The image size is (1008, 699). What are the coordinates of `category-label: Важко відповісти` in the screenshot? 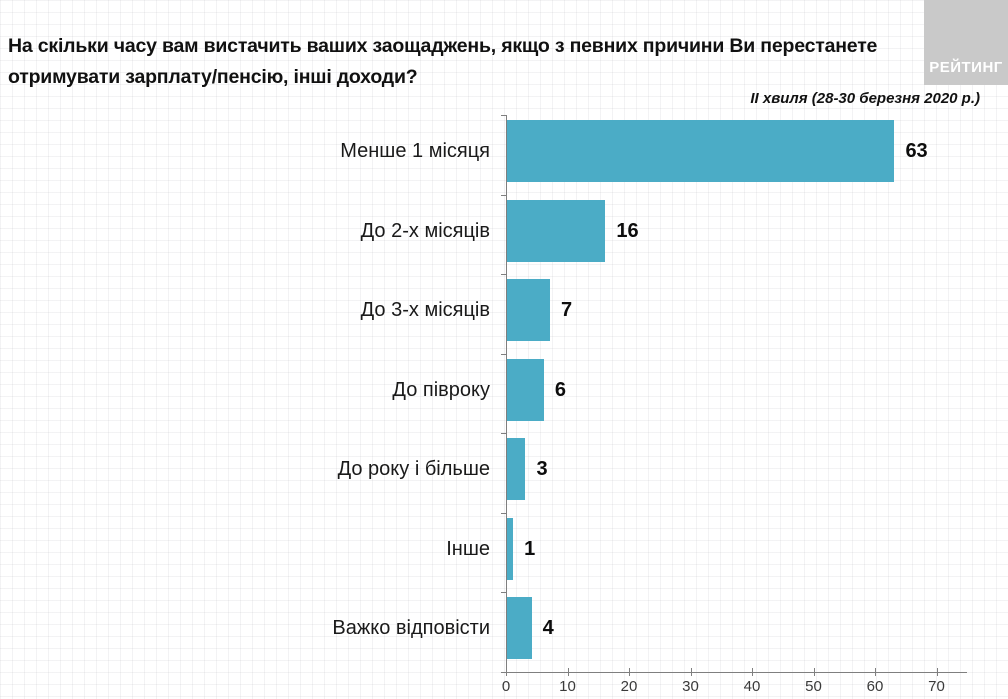 It's located at (411, 628).